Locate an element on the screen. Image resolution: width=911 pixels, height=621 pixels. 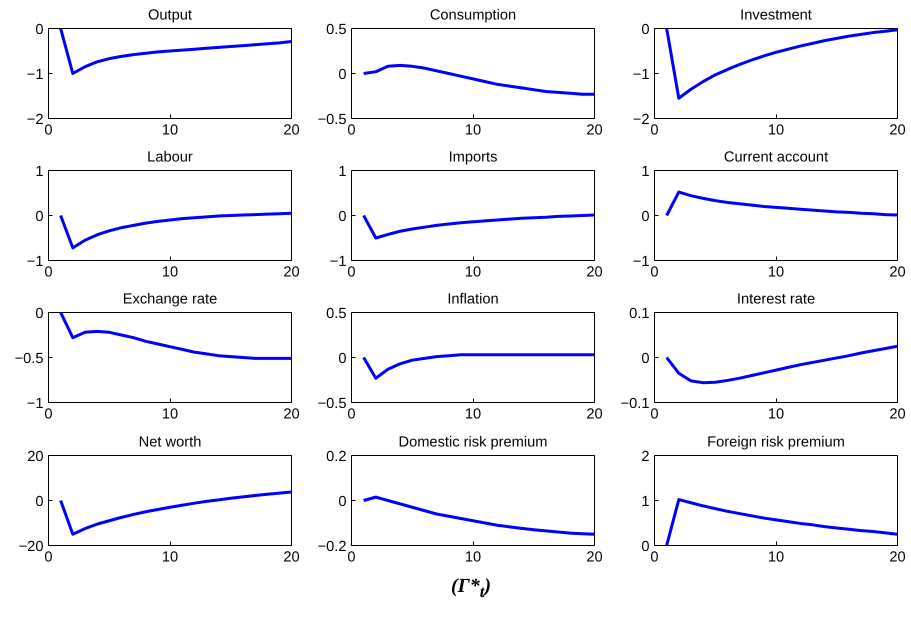
chart-title: Domestic risk premium is located at coordinates (473, 442).